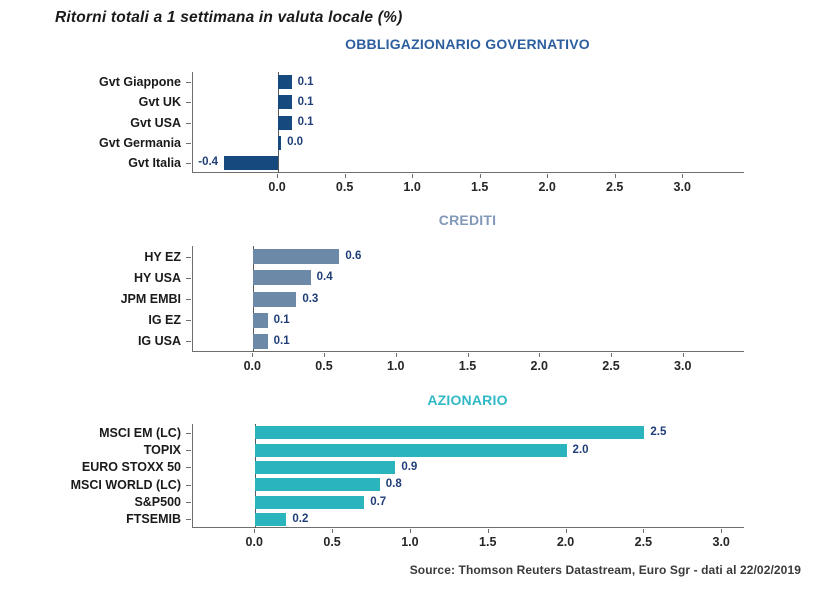 Image resolution: width=839 pixels, height=591 pixels. I want to click on category-label: HY EZ, so click(162, 256).